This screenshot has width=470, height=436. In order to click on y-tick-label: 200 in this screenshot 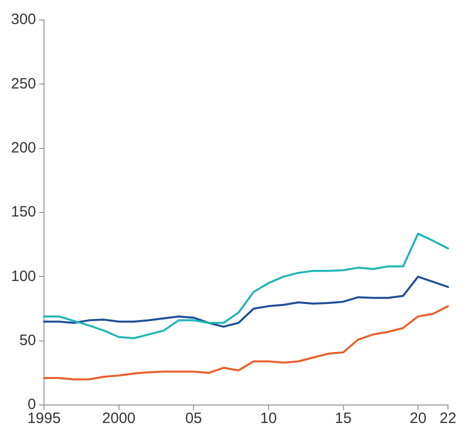, I will do `click(23, 147)`.